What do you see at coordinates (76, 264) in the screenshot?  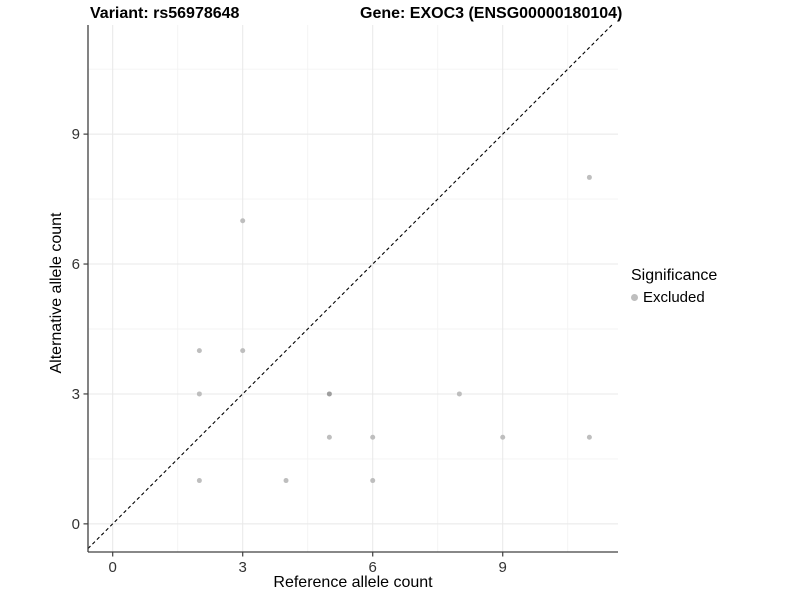 I see `y-tick-label: 6` at bounding box center [76, 264].